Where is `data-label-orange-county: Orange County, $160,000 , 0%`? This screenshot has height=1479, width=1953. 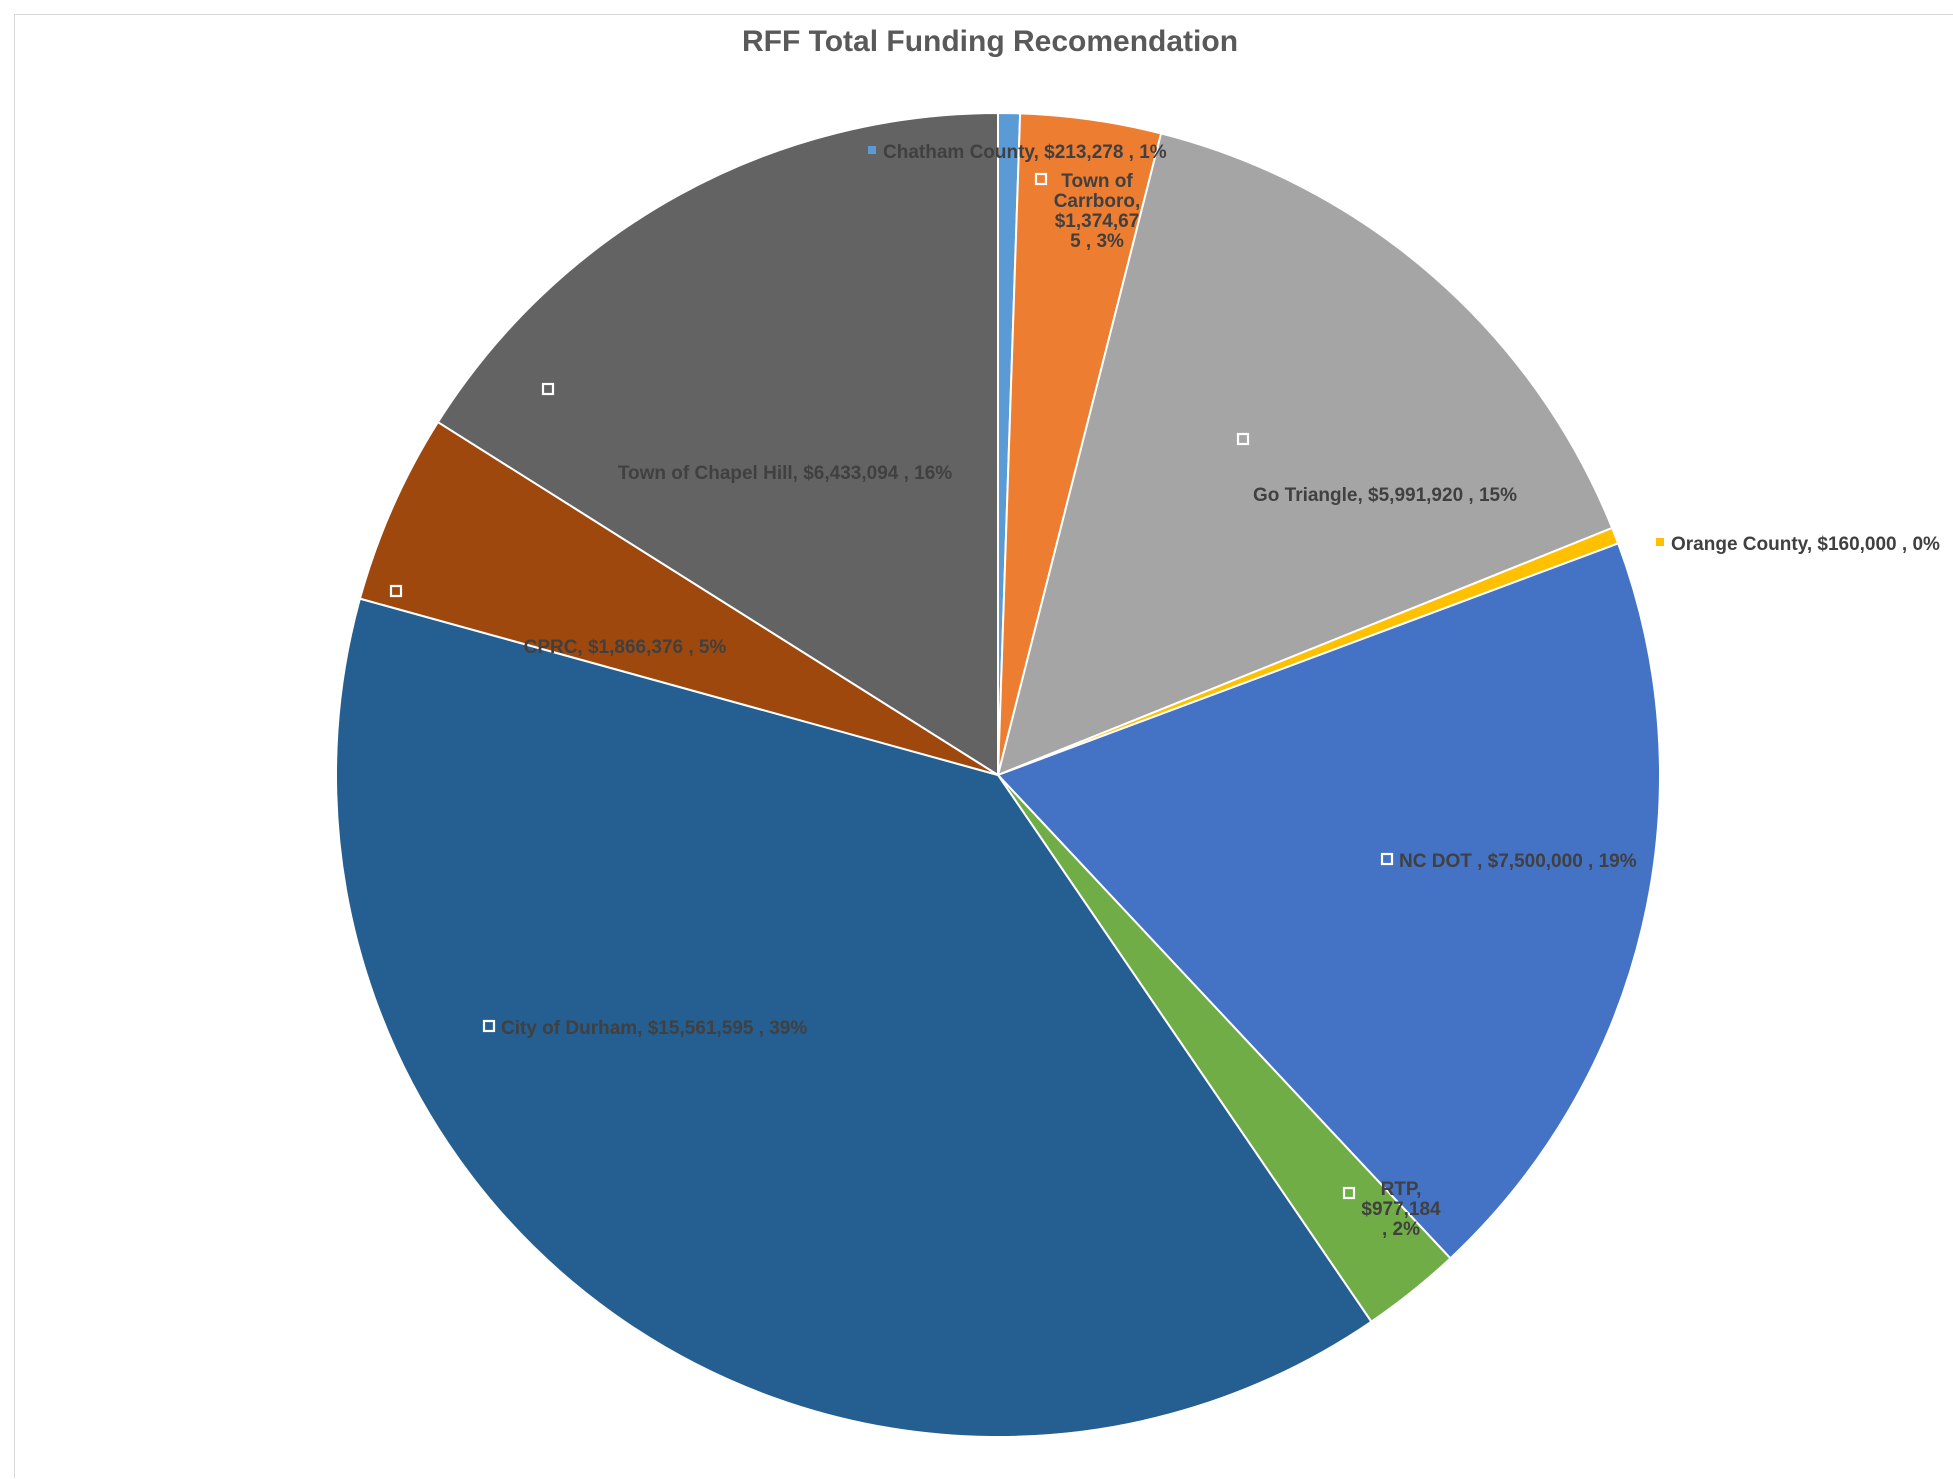
data-label-orange-county: Orange County, $160,000 , 0% is located at coordinates (1798, 544).